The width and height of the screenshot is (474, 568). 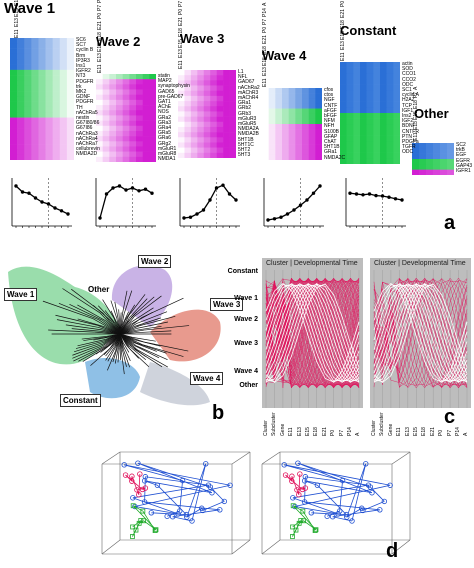 I want to click on tree-label-other: Other, so click(x=99, y=289).